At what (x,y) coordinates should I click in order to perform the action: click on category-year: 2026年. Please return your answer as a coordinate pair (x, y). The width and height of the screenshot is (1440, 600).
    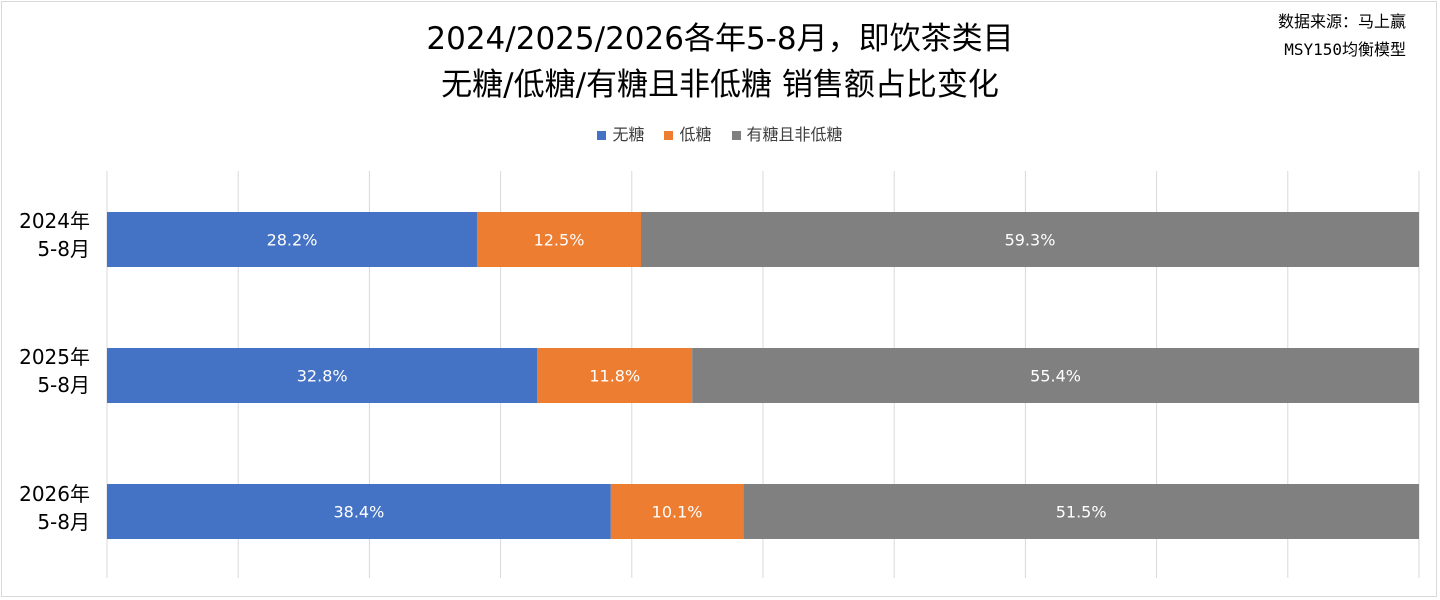
    Looking at the image, I should click on (54, 494).